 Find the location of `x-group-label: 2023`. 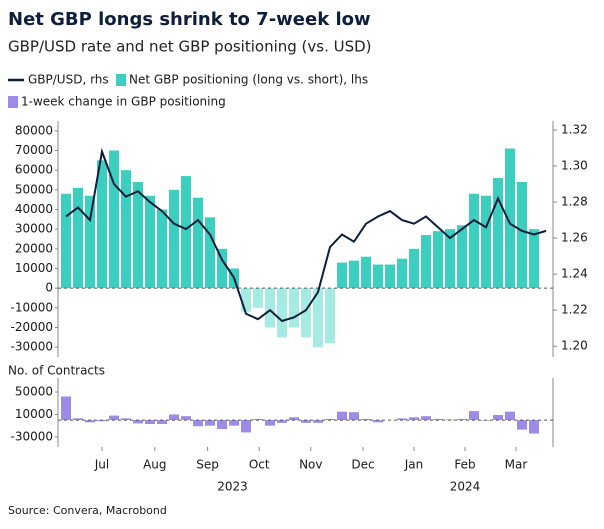

x-group-label: 2023 is located at coordinates (232, 487).